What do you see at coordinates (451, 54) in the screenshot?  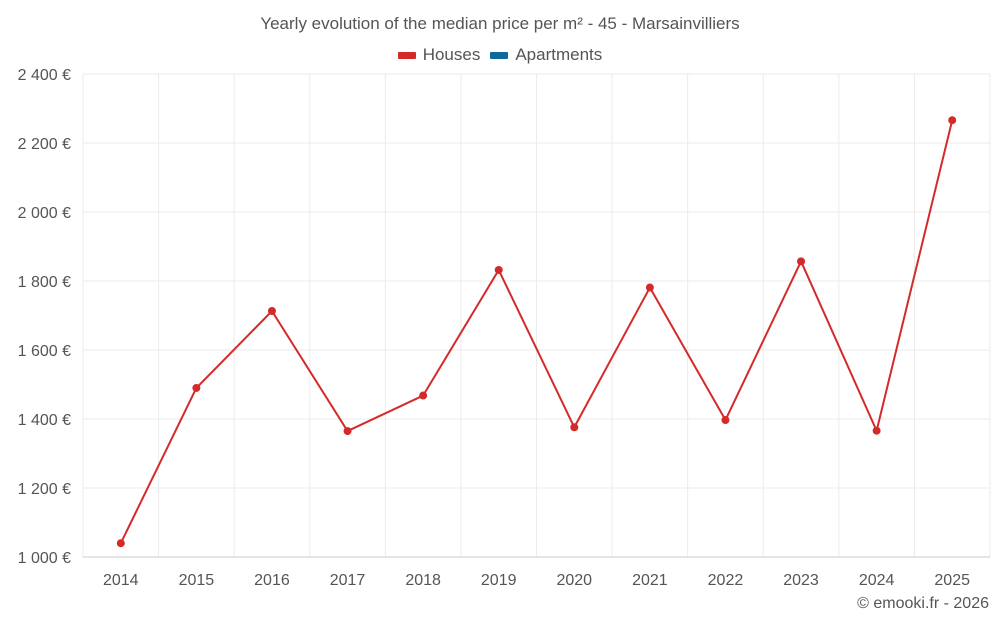 I see `legend-label-houses: Houses` at bounding box center [451, 54].